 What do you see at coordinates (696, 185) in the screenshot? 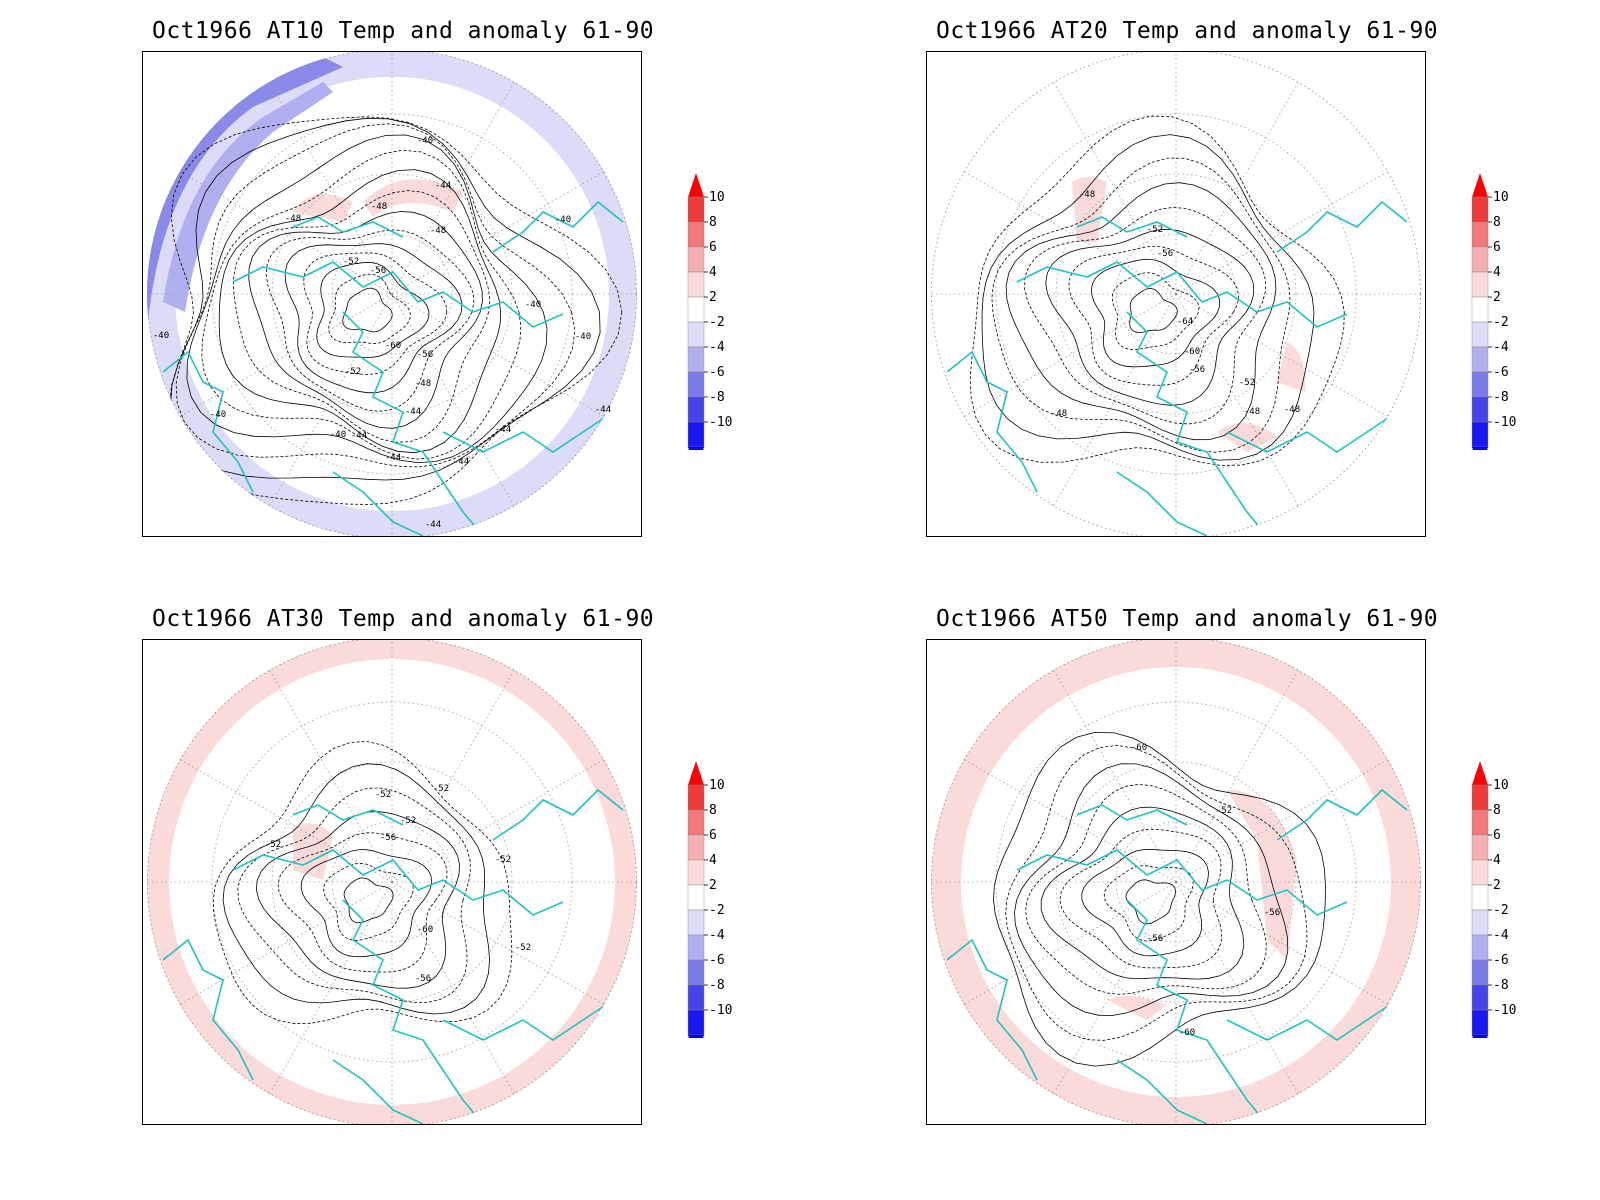
I see `colorbar-arrow-top` at bounding box center [696, 185].